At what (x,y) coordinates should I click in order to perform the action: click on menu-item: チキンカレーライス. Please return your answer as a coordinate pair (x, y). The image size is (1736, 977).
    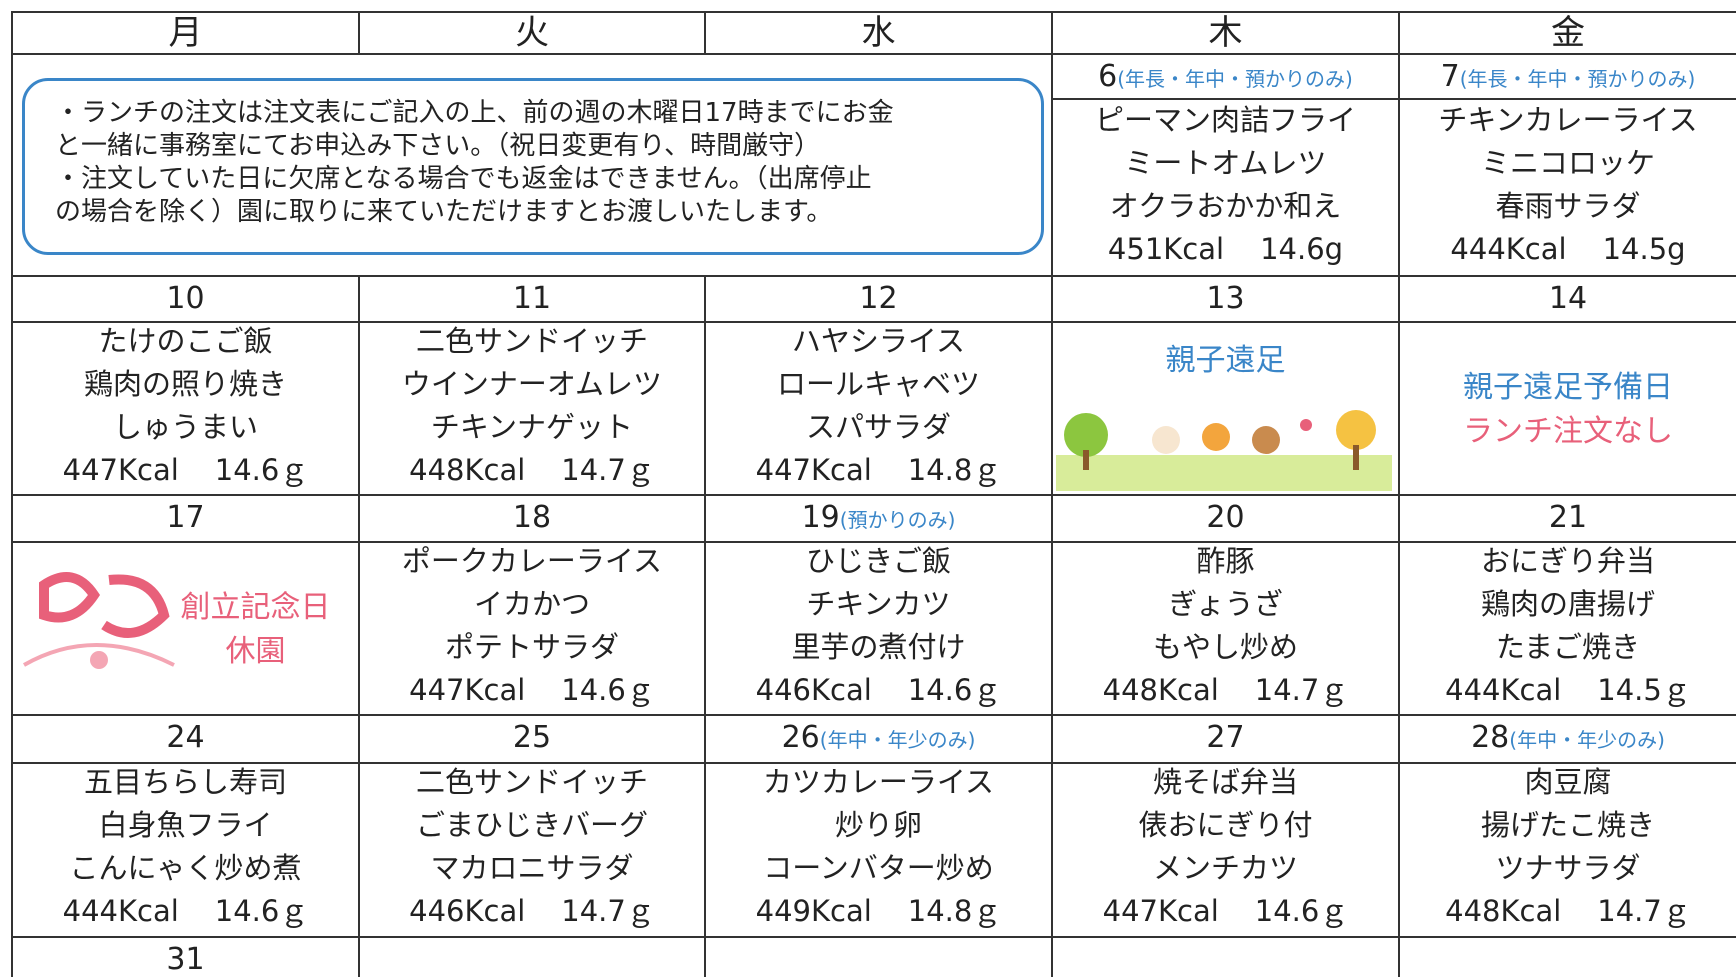
    Looking at the image, I should click on (1568, 119).